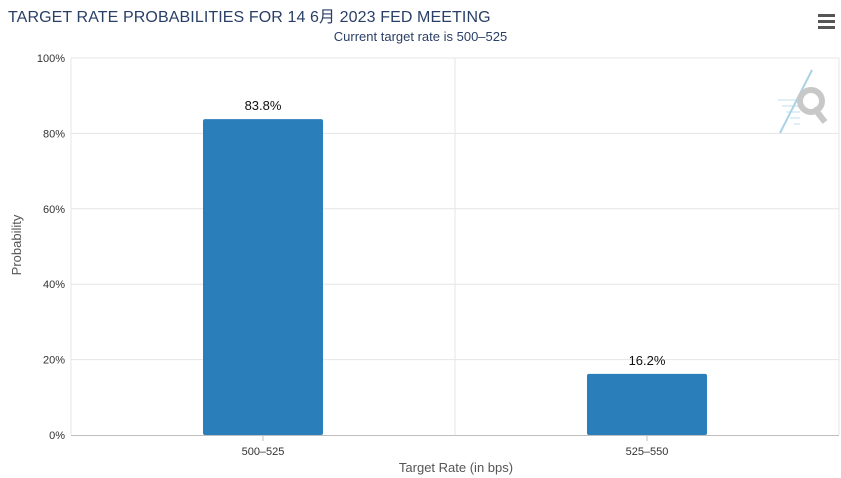 The width and height of the screenshot is (841, 478). What do you see at coordinates (420, 36) in the screenshot?
I see `chart-subtitle: Current target rate is 500–525` at bounding box center [420, 36].